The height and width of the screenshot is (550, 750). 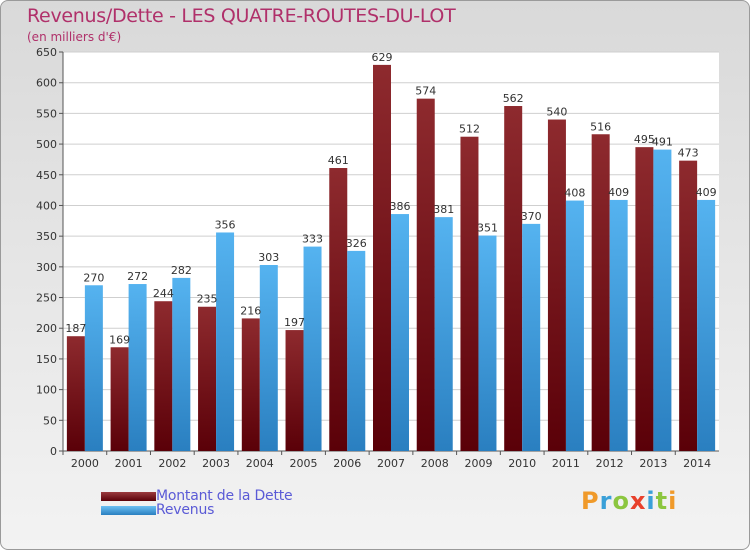 I want to click on x-tick-label: 2000, so click(x=85, y=463).